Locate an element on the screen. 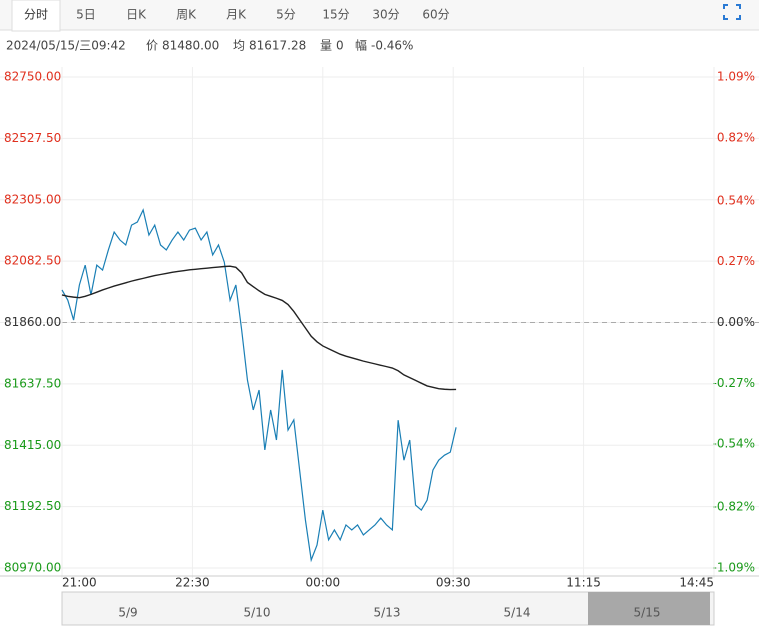 This screenshot has height=634, width=759. y-tick-label: 82527.50 is located at coordinates (32, 138).